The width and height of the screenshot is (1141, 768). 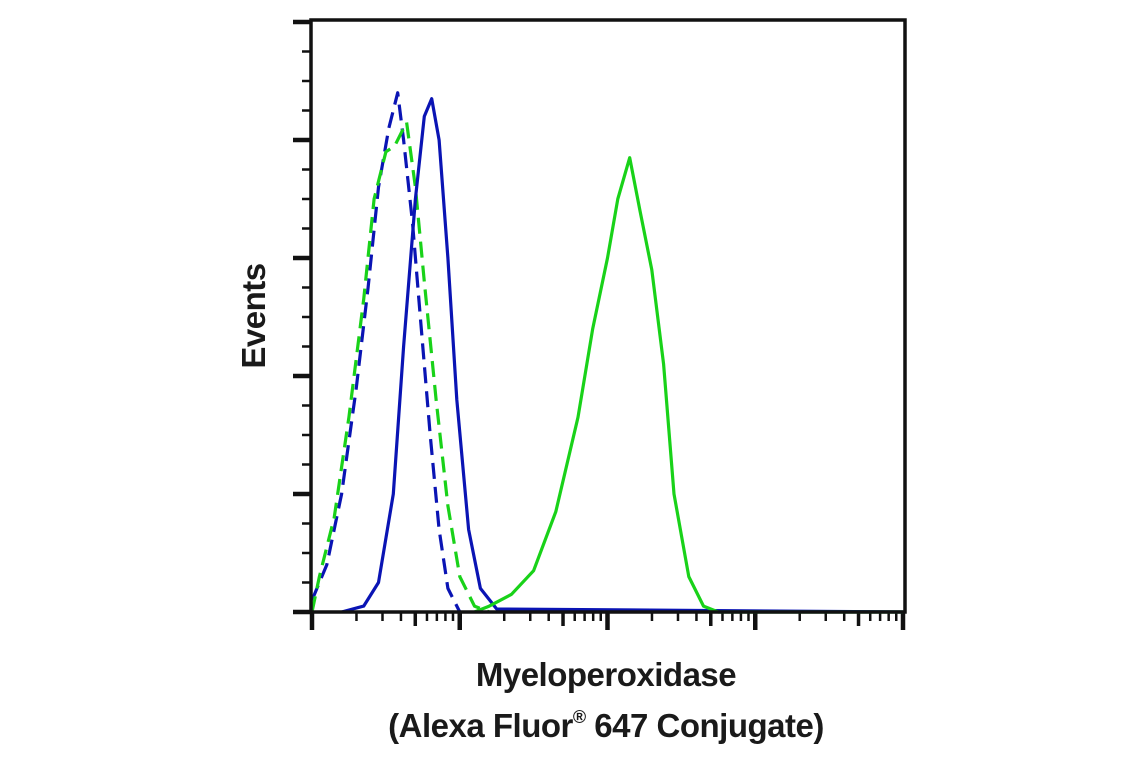 I want to click on series-cell-line-2-isotype, so click(x=400, y=367).